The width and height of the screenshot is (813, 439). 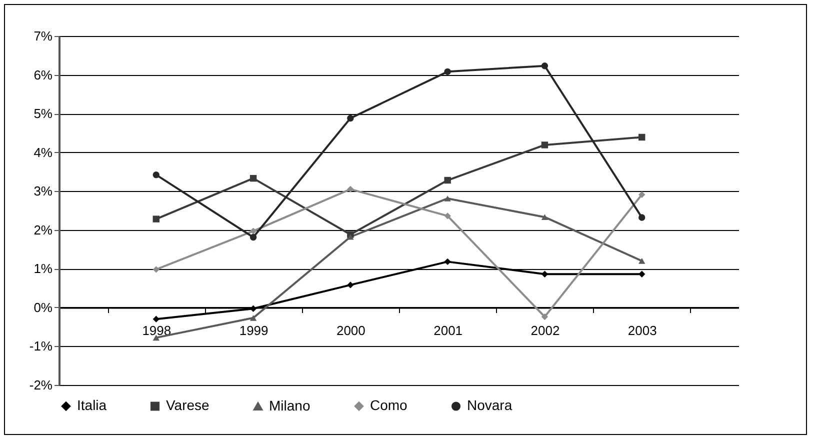 What do you see at coordinates (43, 74) in the screenshot?
I see `y-tick-label: 6%` at bounding box center [43, 74].